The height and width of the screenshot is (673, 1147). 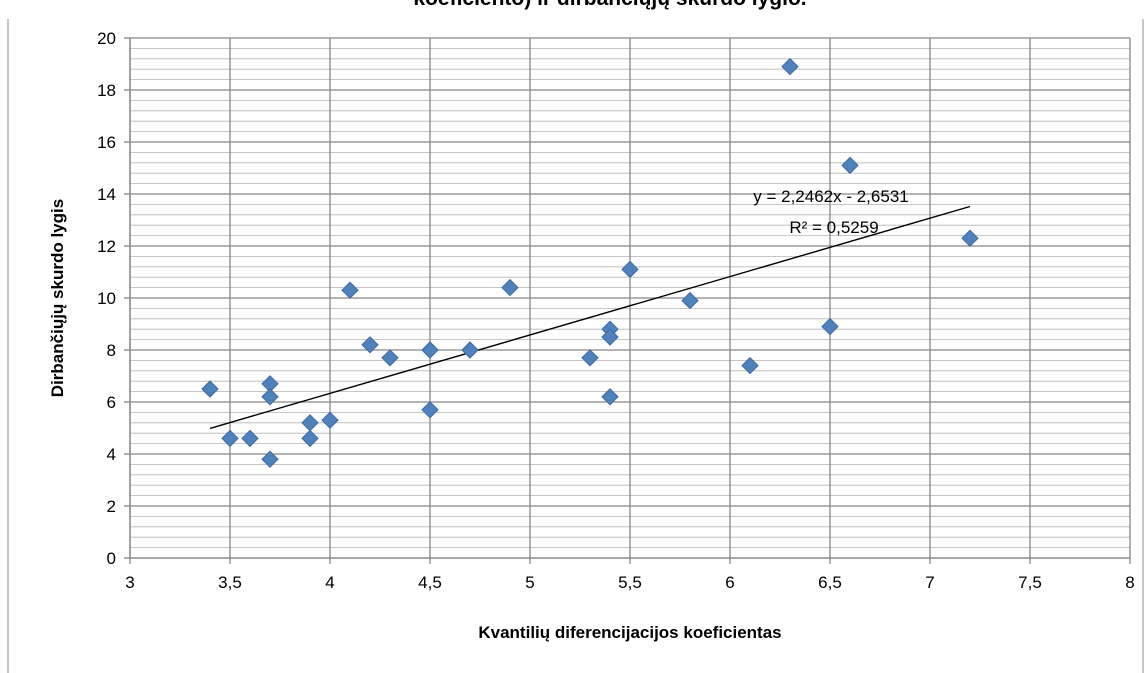 What do you see at coordinates (830, 196) in the screenshot?
I see `trendline-equation-label: y = 2,2462x - 2,6531` at bounding box center [830, 196].